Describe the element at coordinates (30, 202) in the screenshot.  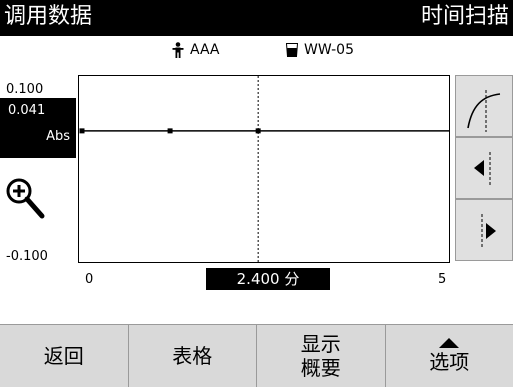
I see `zoom-in-icon` at that location.